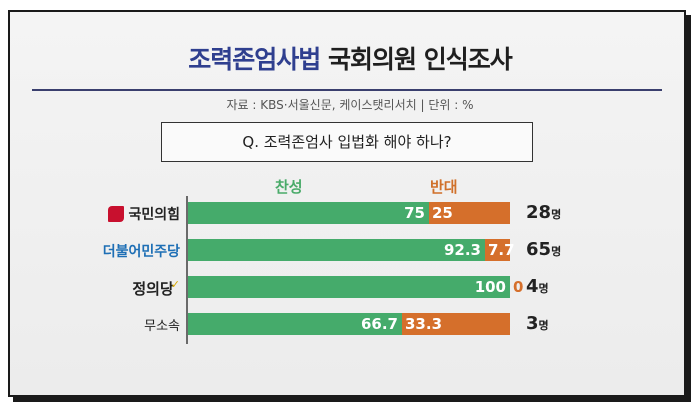 This screenshot has width=700, height=407. What do you see at coordinates (420, 59) in the screenshot?
I see `title-rest: 국회의원 인식조사` at bounding box center [420, 59].